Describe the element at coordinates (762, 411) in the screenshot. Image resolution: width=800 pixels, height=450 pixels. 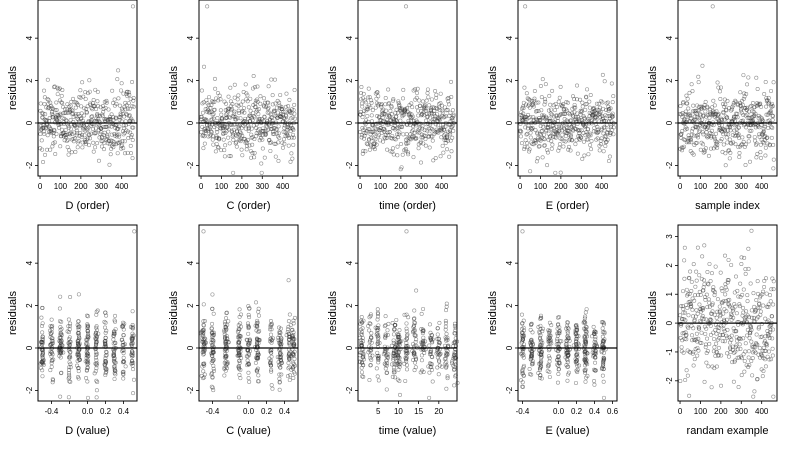
I see `x-tick-label: 400` at that location.